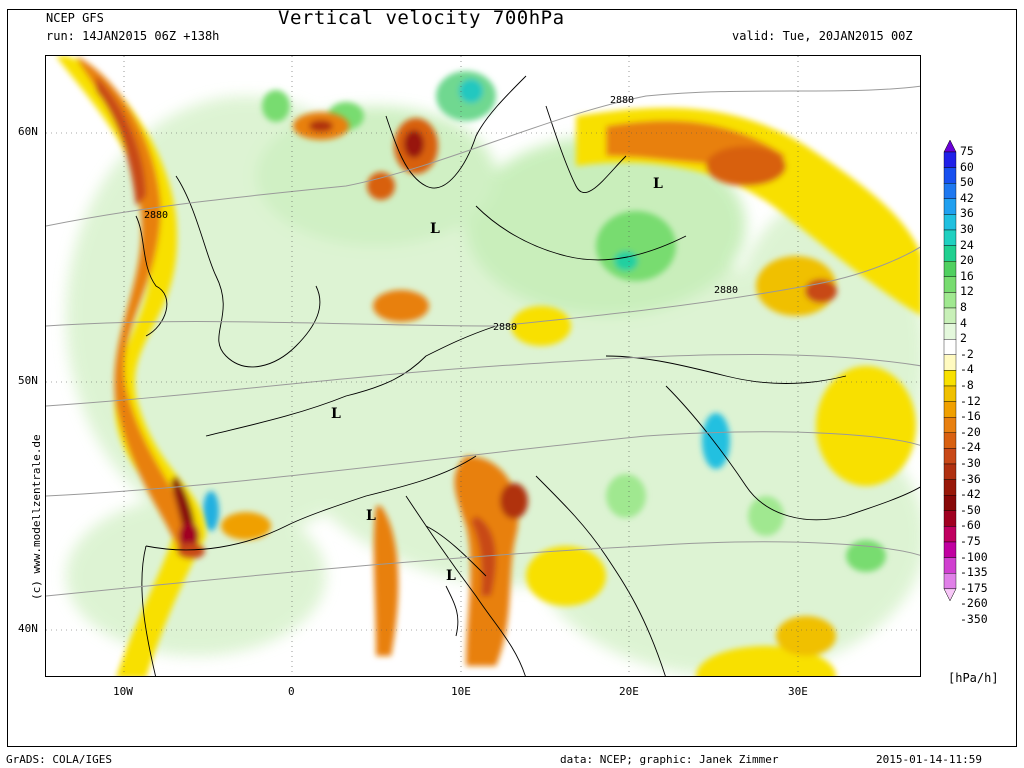  I want to click on lat-label: 40N, so click(28, 628).